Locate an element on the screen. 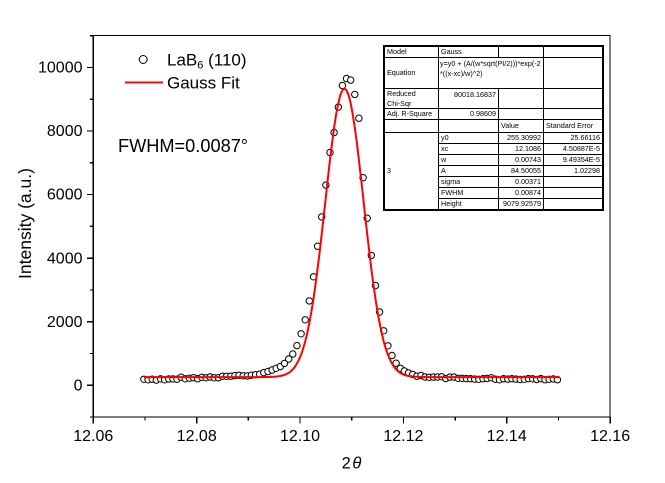 This screenshot has height=483, width=665. svg-text: FWHM=0.0087° is located at coordinates (183, 146).